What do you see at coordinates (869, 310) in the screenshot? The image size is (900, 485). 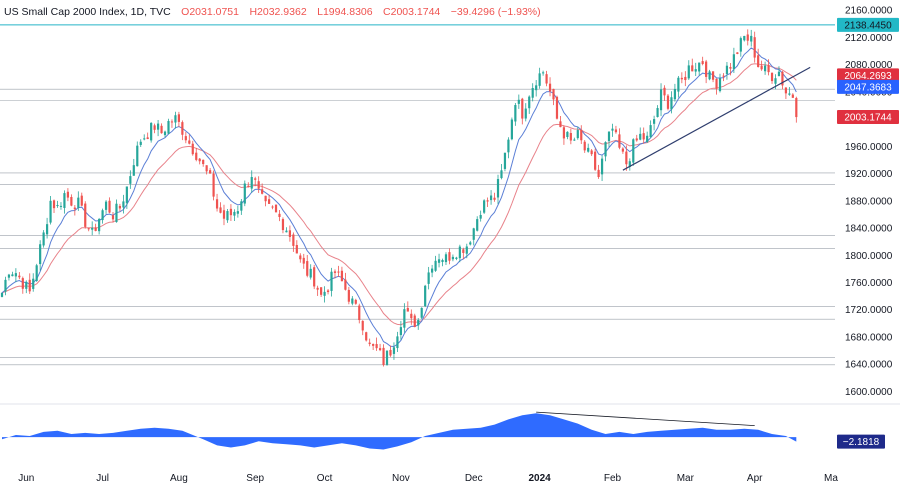 I see `y-tick-label: 1720.0000` at bounding box center [869, 310].